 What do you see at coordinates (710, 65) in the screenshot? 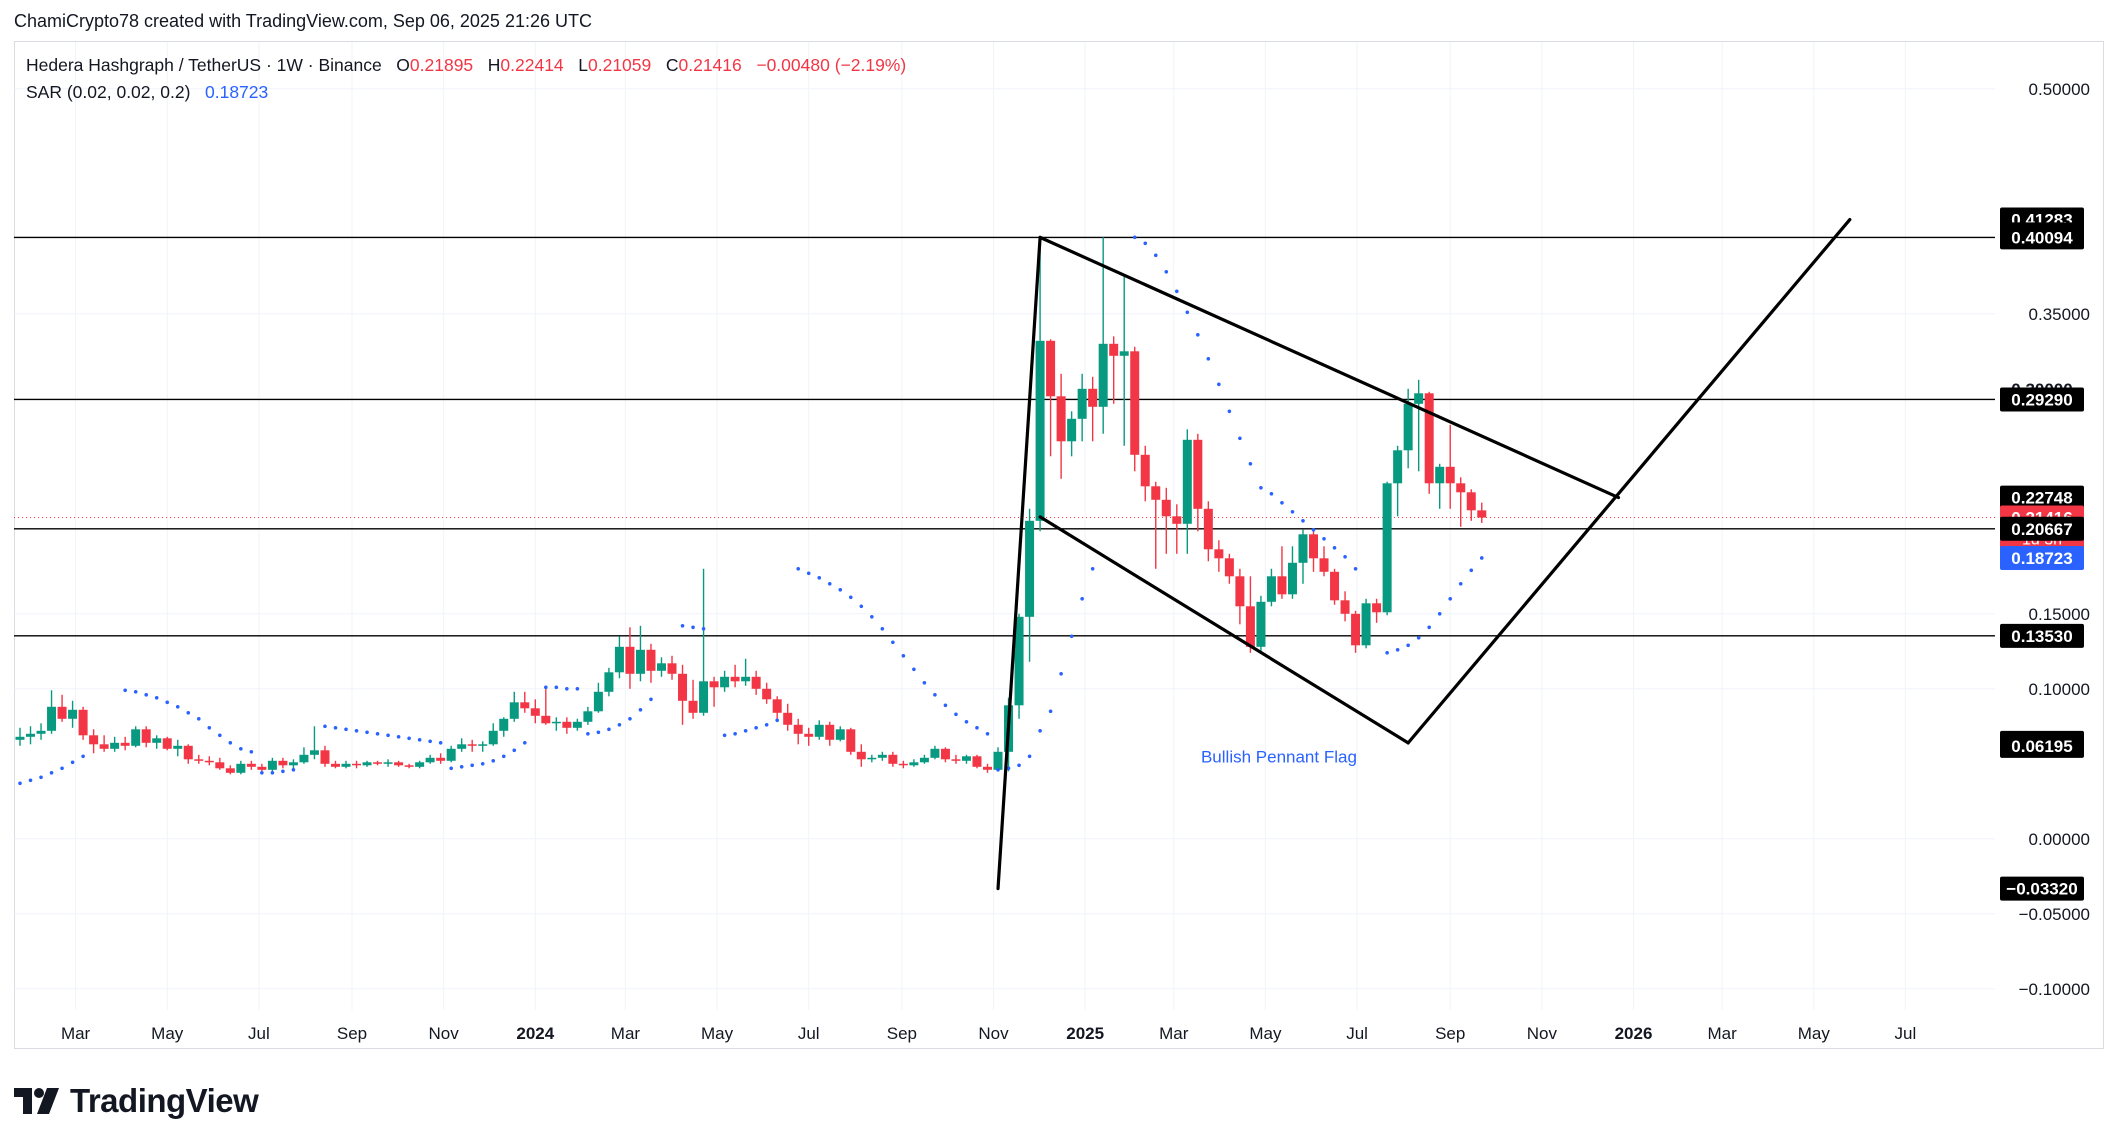
I see `close-value: 0.21416` at bounding box center [710, 65].